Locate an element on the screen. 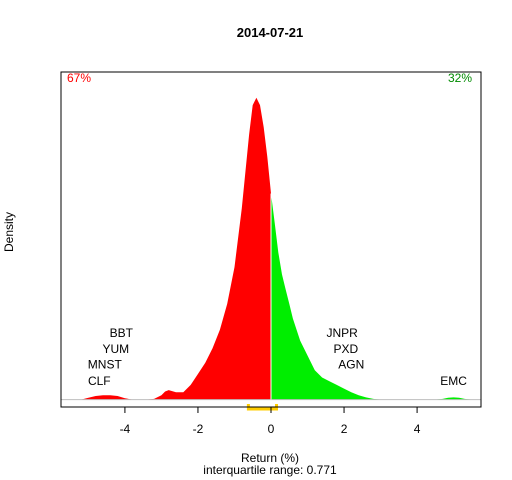  negative-share-label: 67% is located at coordinates (79, 78).